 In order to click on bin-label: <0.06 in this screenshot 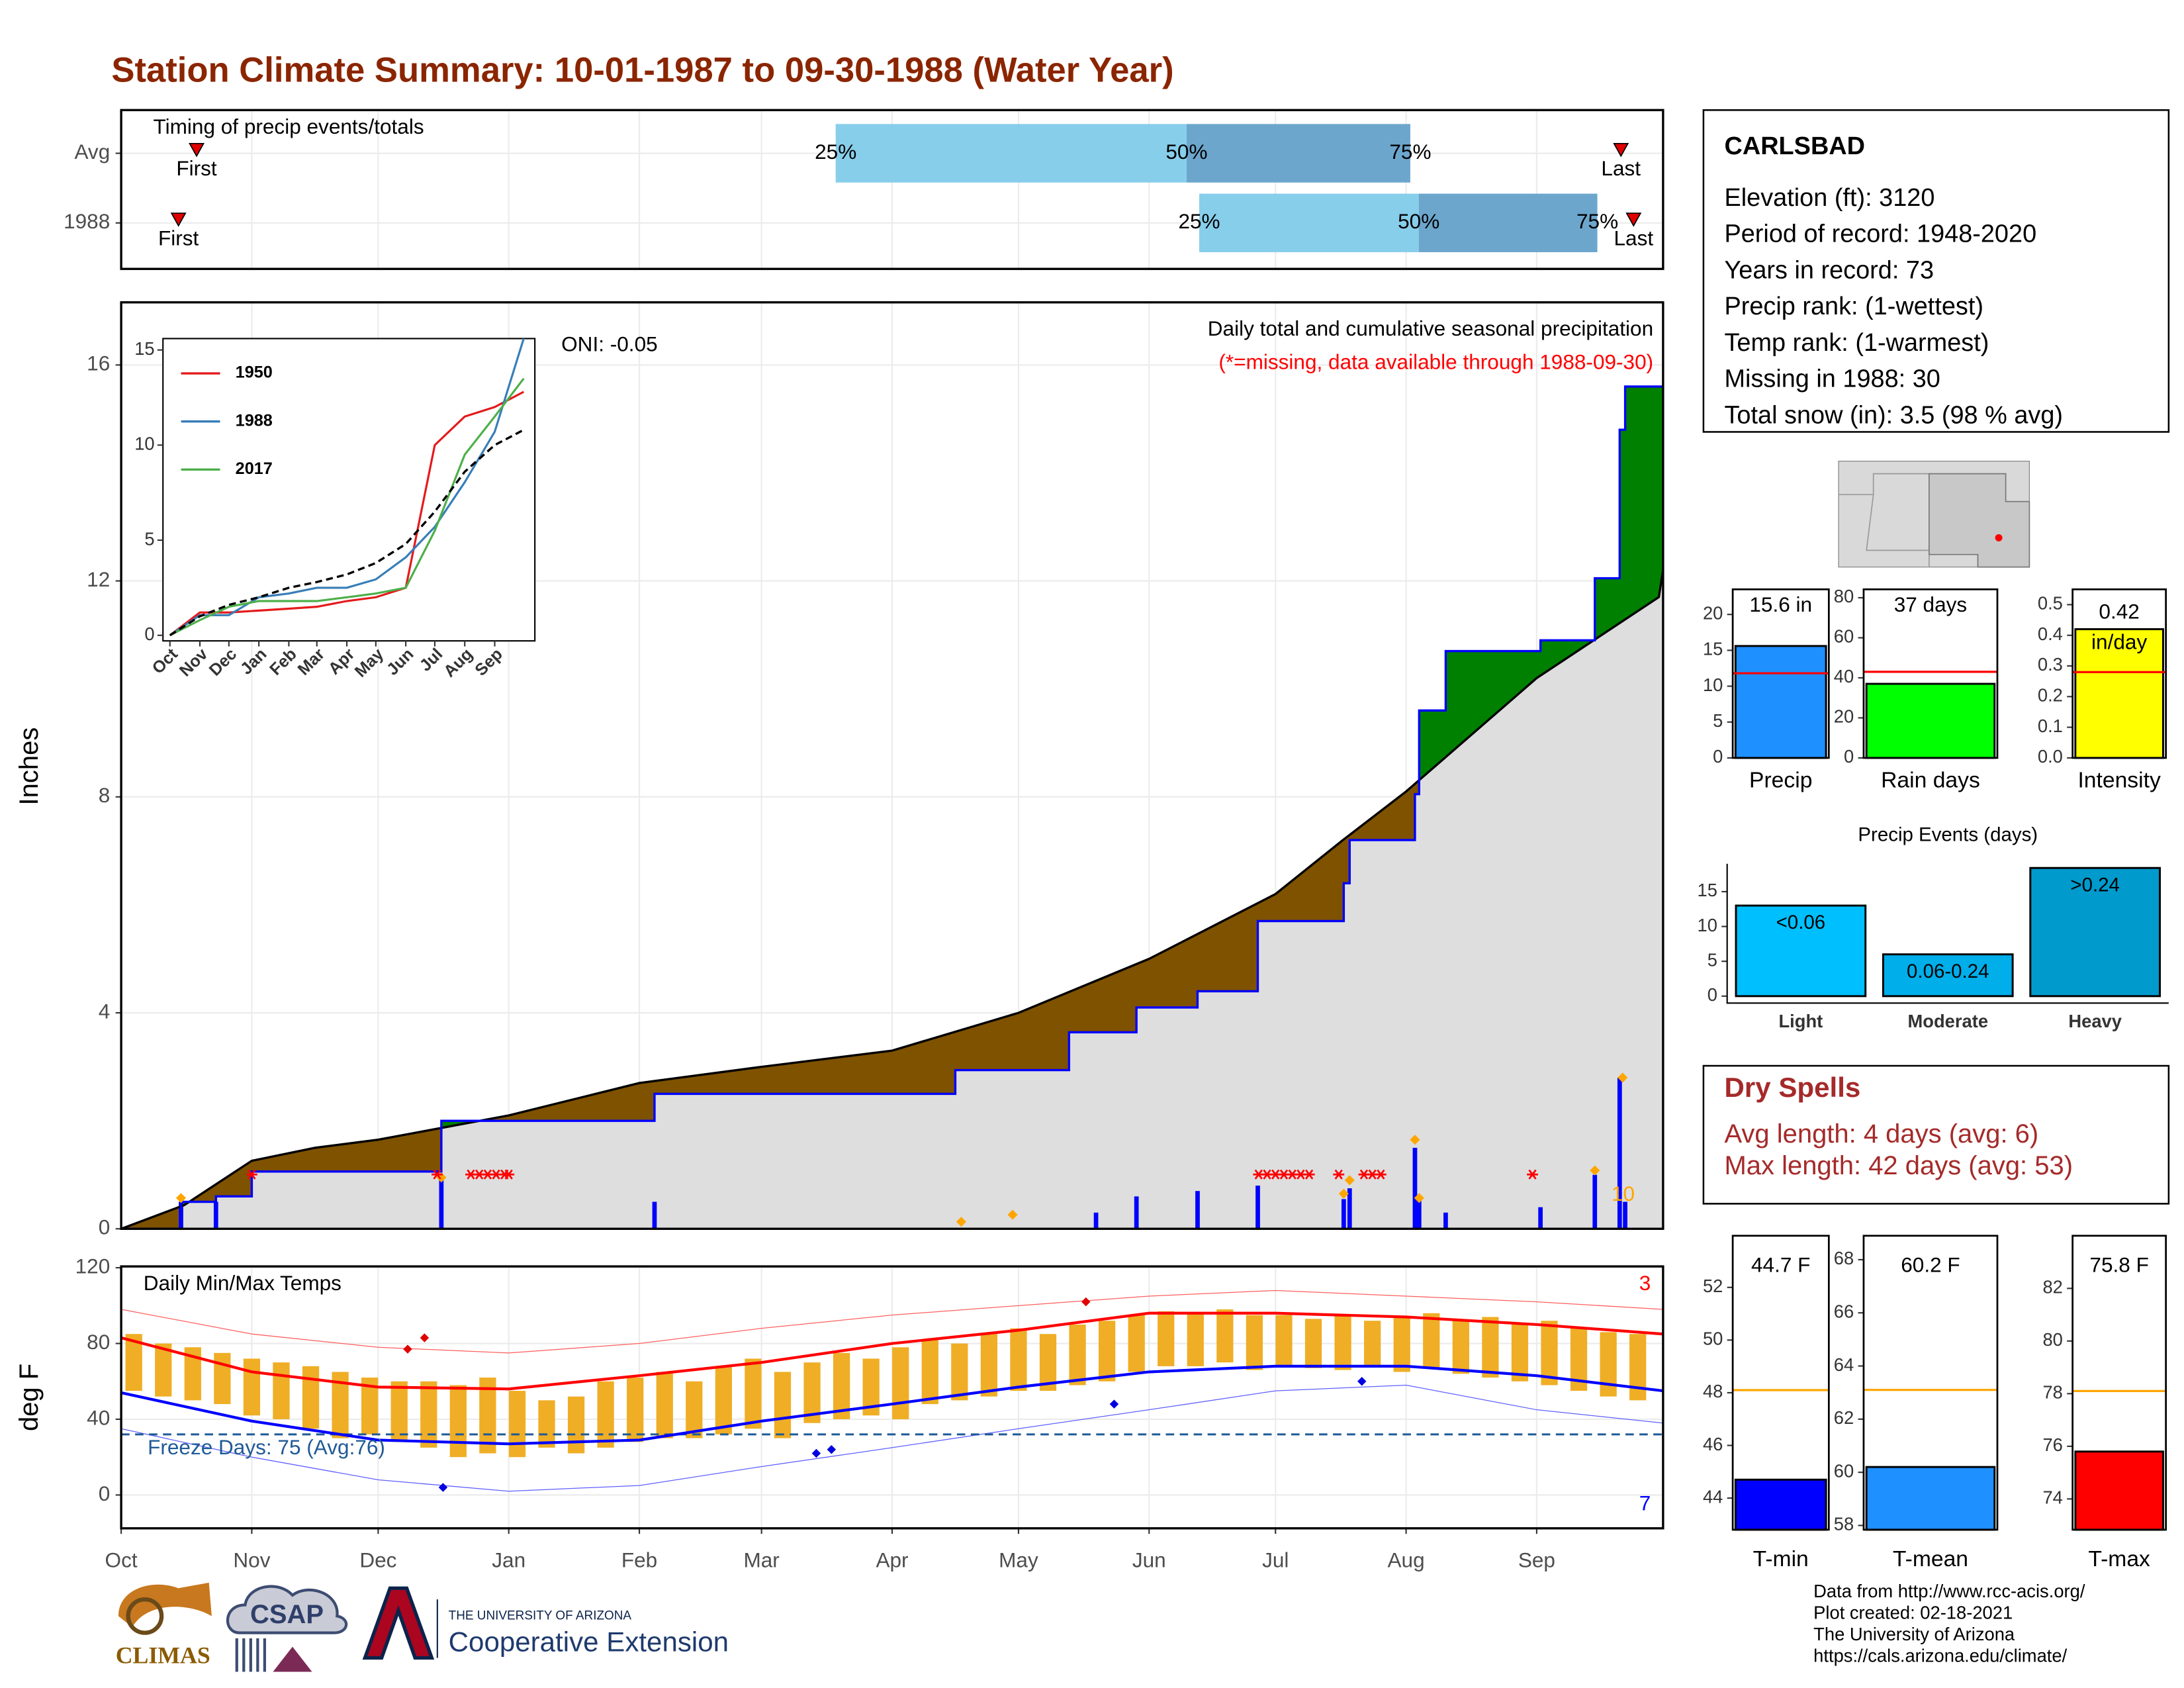, I will do `click(1801, 922)`.